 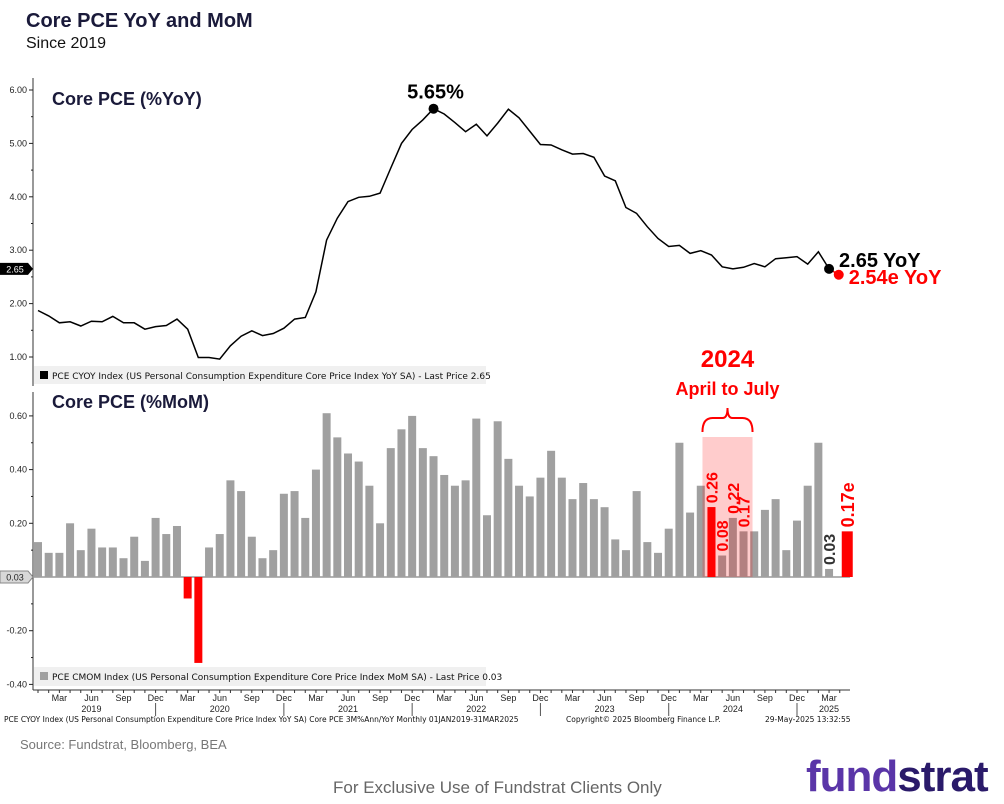 I want to click on mom-estimate-label: 0.17e, so click(x=848, y=504).